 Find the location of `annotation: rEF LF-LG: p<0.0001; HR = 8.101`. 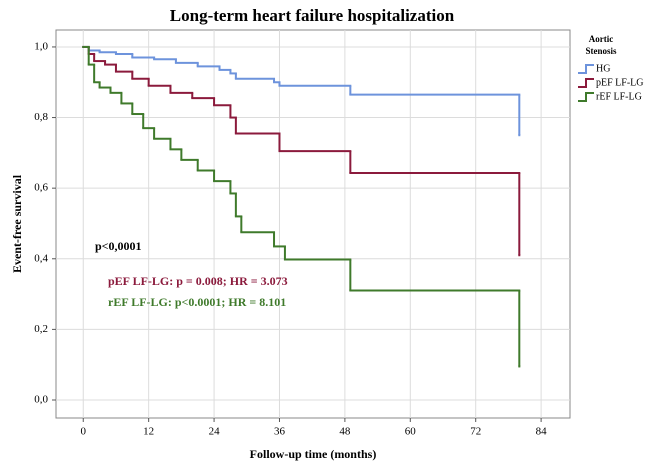

annotation: rEF LF-LG: p<0.0001; HR = 8.101 is located at coordinates (197, 302).